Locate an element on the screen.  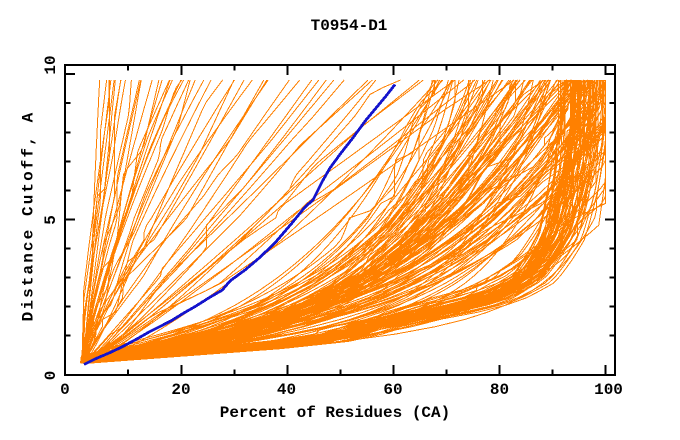
svg-text: 100 is located at coordinates (608, 390).